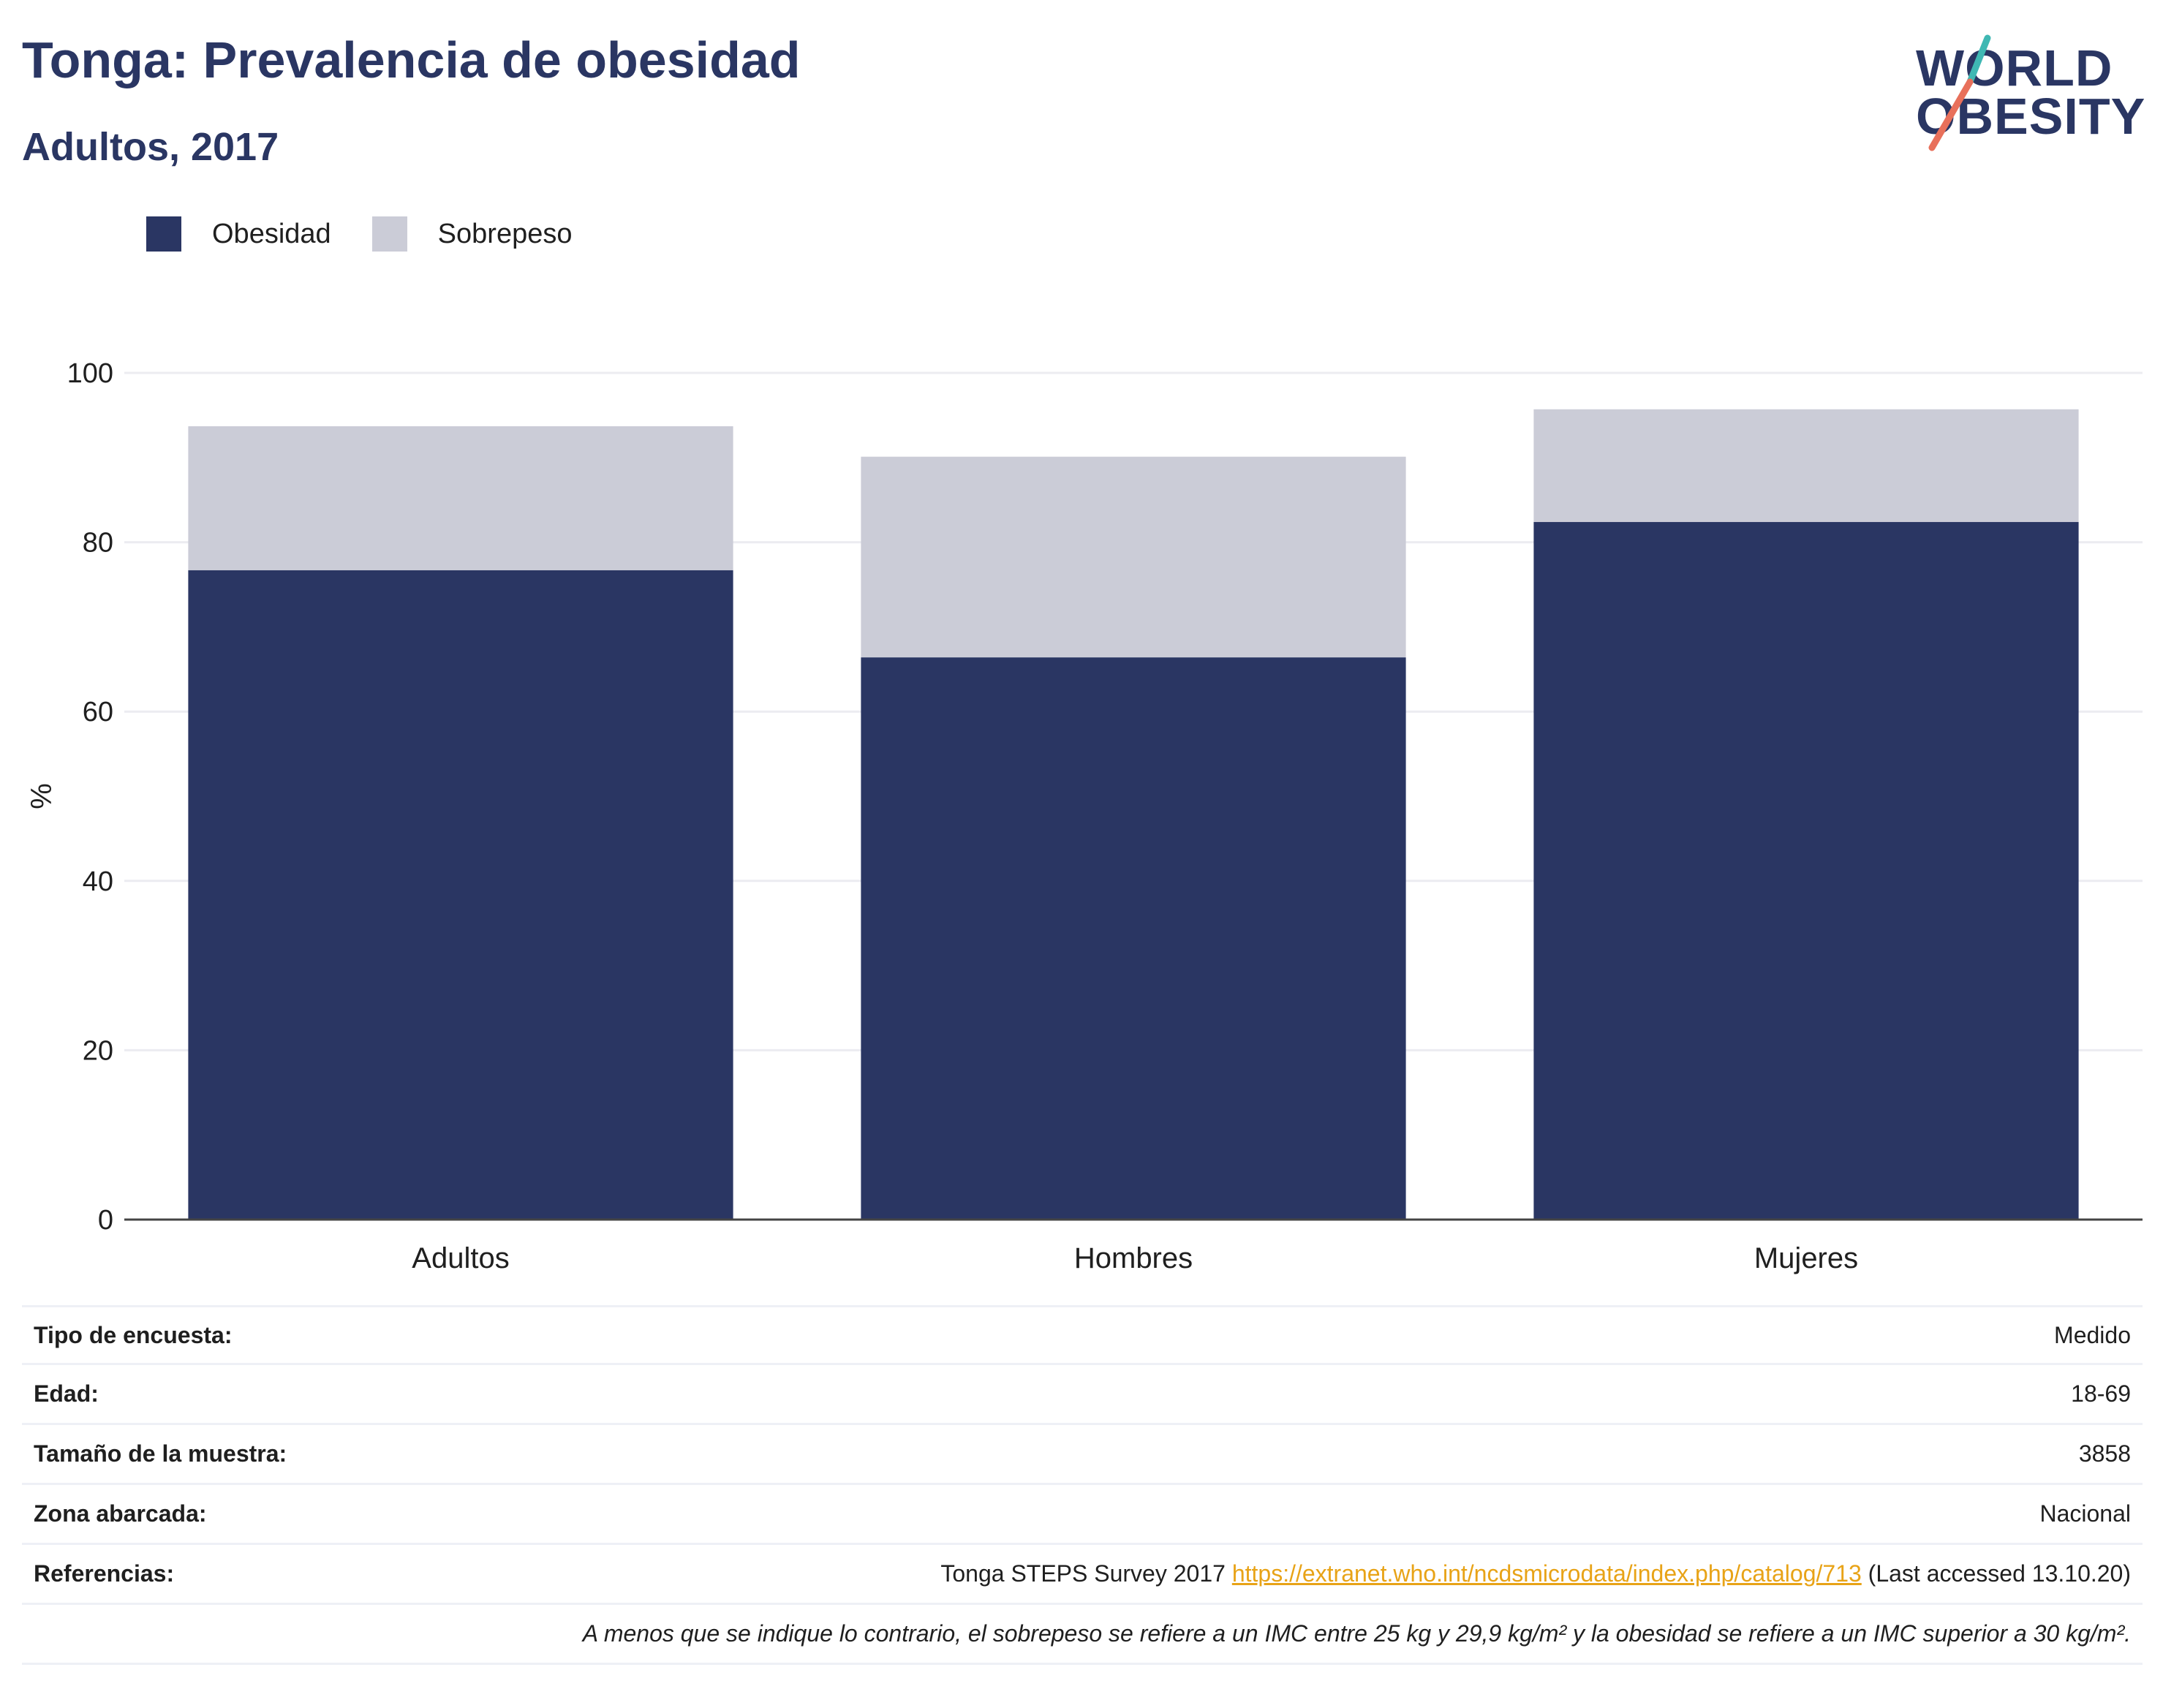  I want to click on bar-obesidad-mujeres, so click(1806, 870).